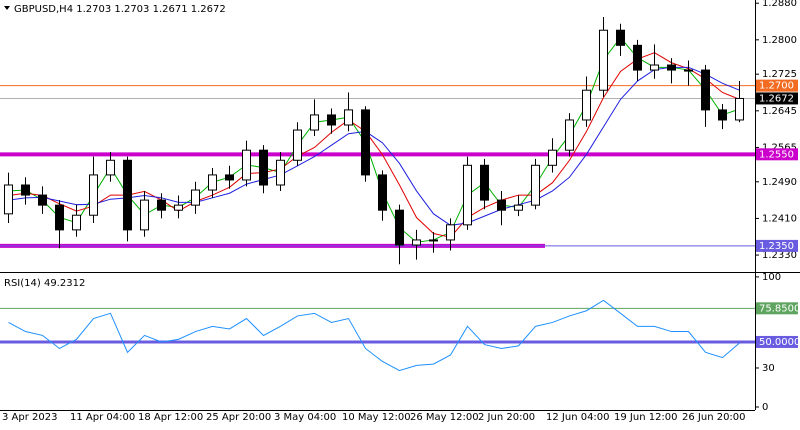 The width and height of the screenshot is (800, 430). What do you see at coordinates (578, 417) in the screenshot?
I see `x-tick-label: 12 Jun 04:00` at bounding box center [578, 417].